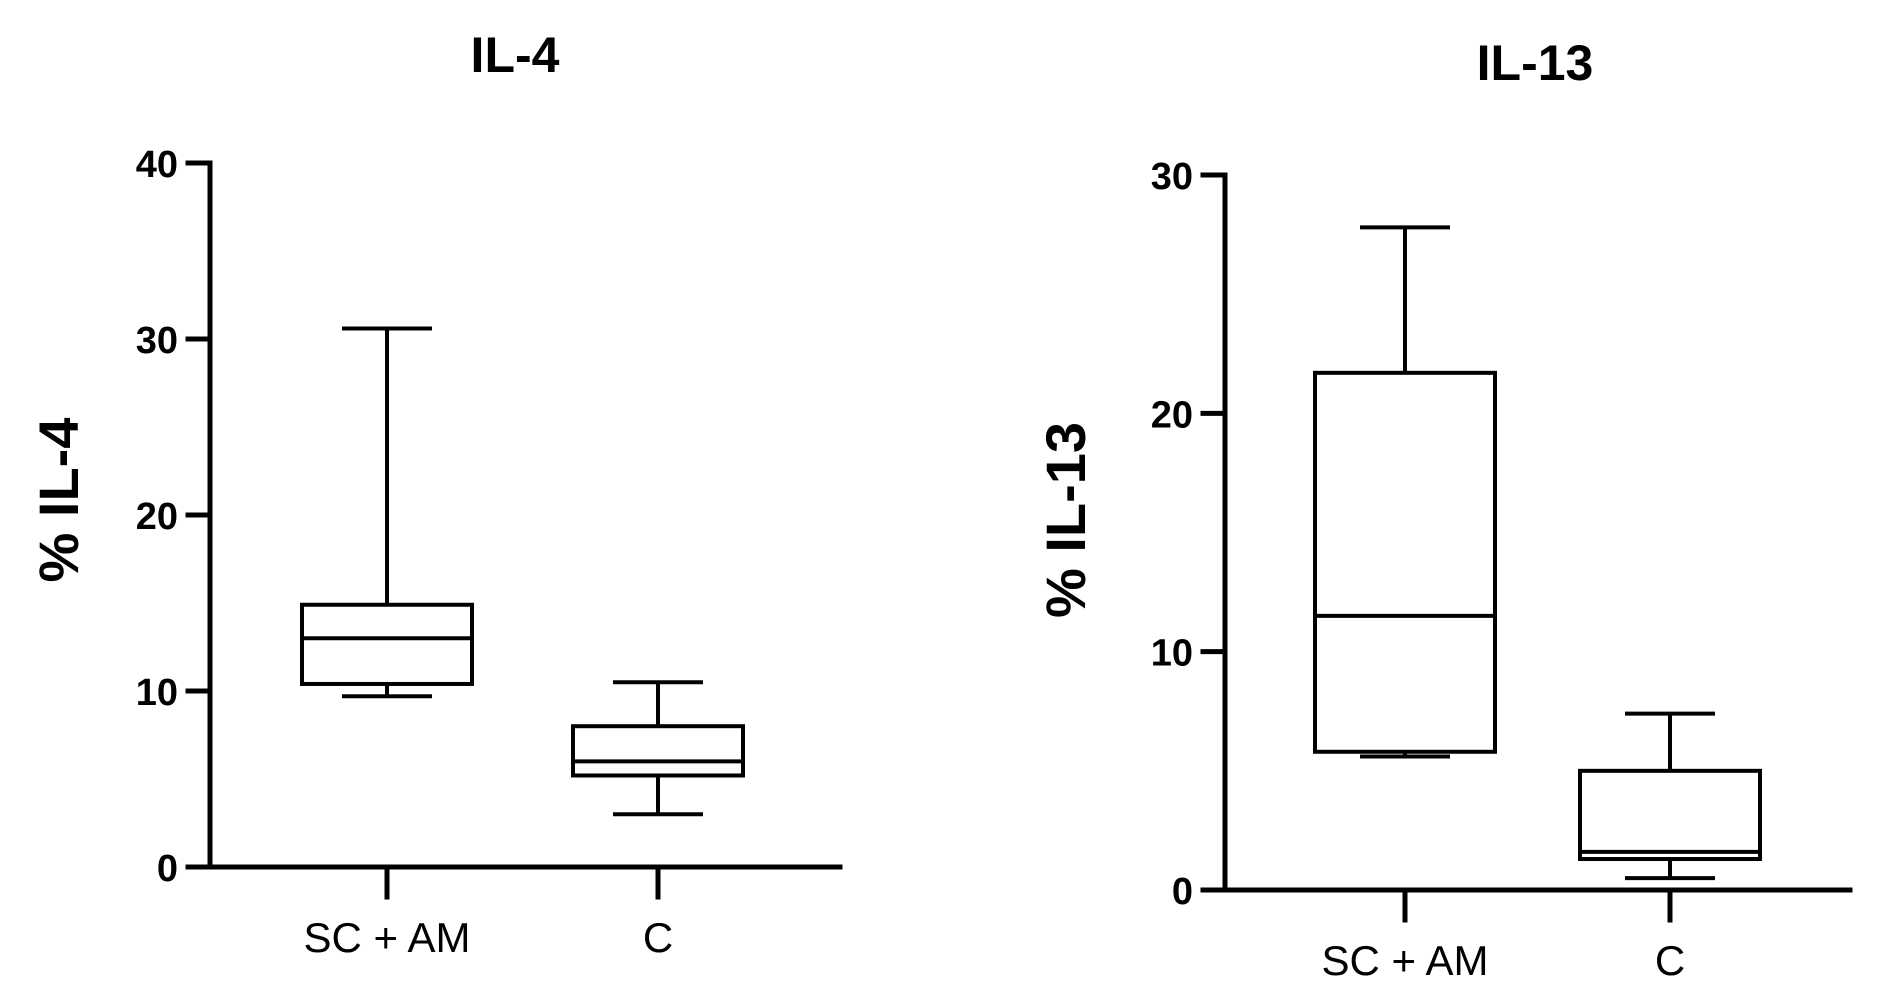 This screenshot has width=1877, height=1003. What do you see at coordinates (515, 55) in the screenshot?
I see `chart-title: IL-4` at bounding box center [515, 55].